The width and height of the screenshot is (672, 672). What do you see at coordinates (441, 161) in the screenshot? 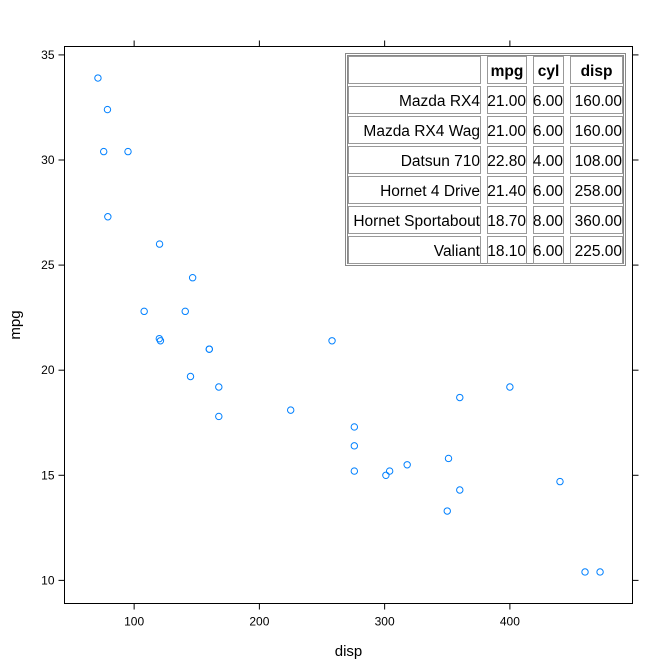
I see `table-cell-text: Datsun 710` at bounding box center [441, 161].